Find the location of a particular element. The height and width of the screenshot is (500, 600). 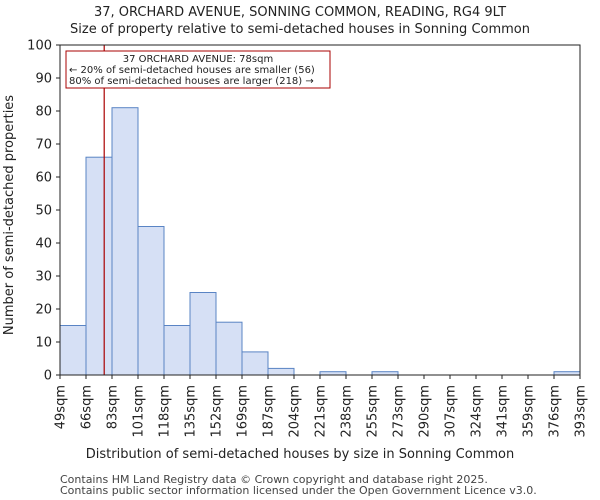

x-tick-label-152sqm: 152sqm is located at coordinates (217, 411).